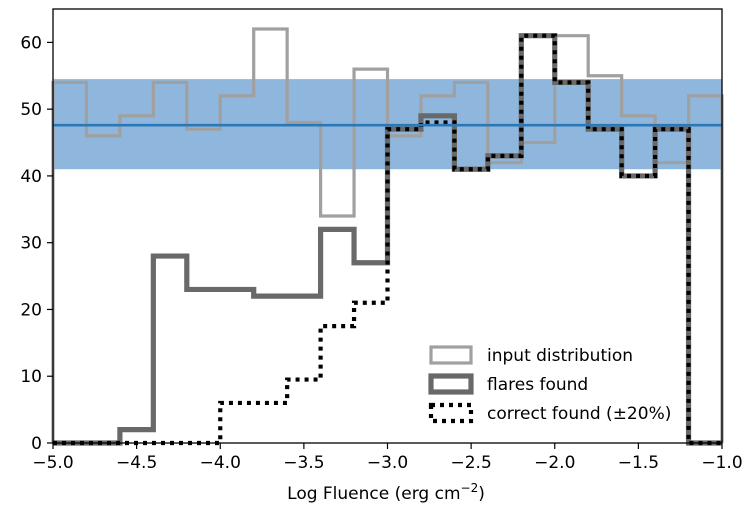  I want to click on y-tick-label: 10, so click(31, 377).